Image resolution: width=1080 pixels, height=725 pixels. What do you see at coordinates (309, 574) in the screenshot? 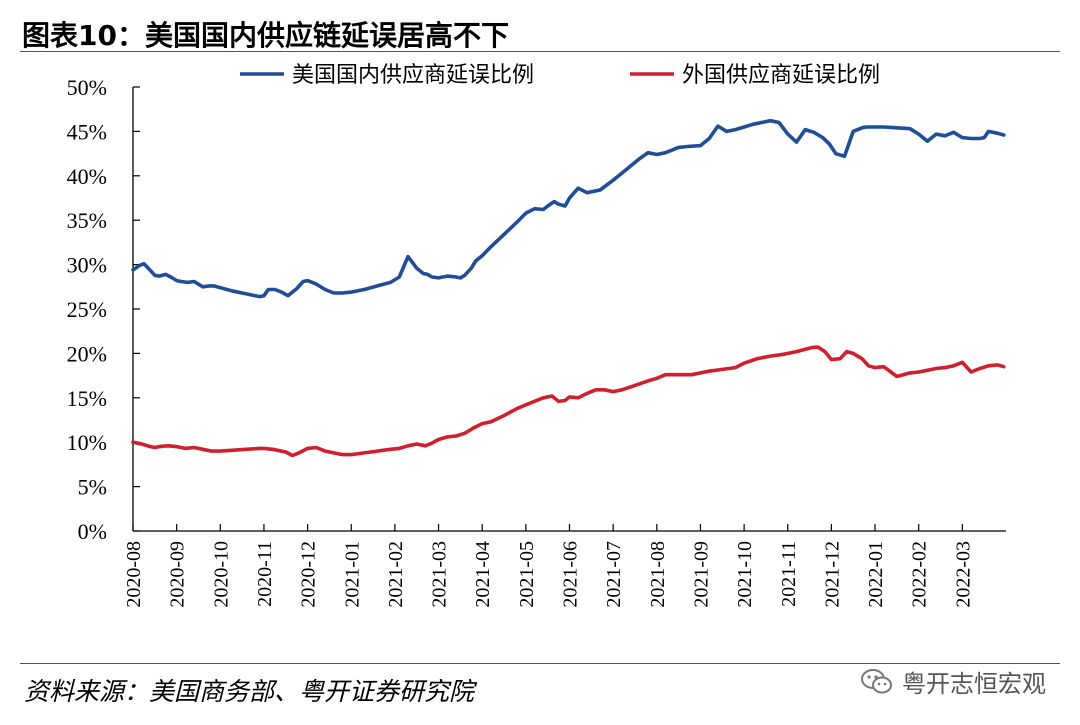
I see `x-tick-label: 2020-12` at bounding box center [309, 574].